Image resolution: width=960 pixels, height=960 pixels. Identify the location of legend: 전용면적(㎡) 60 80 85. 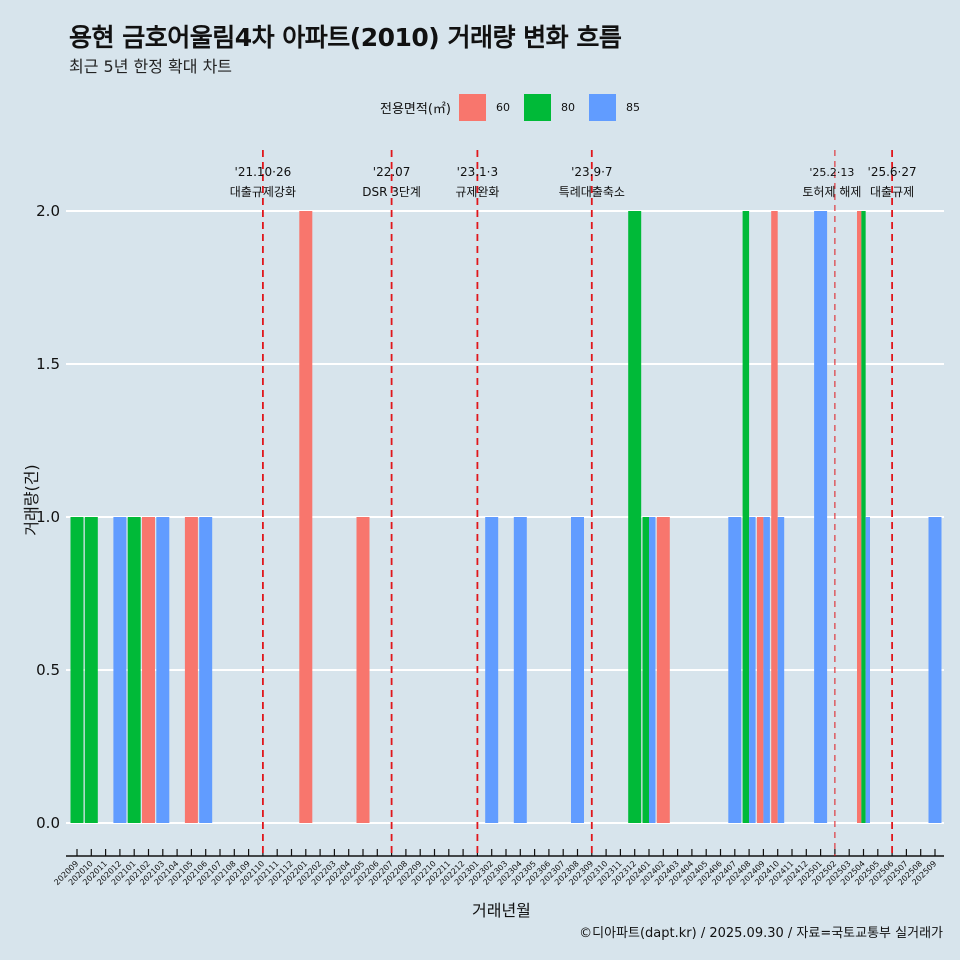
(517, 107).